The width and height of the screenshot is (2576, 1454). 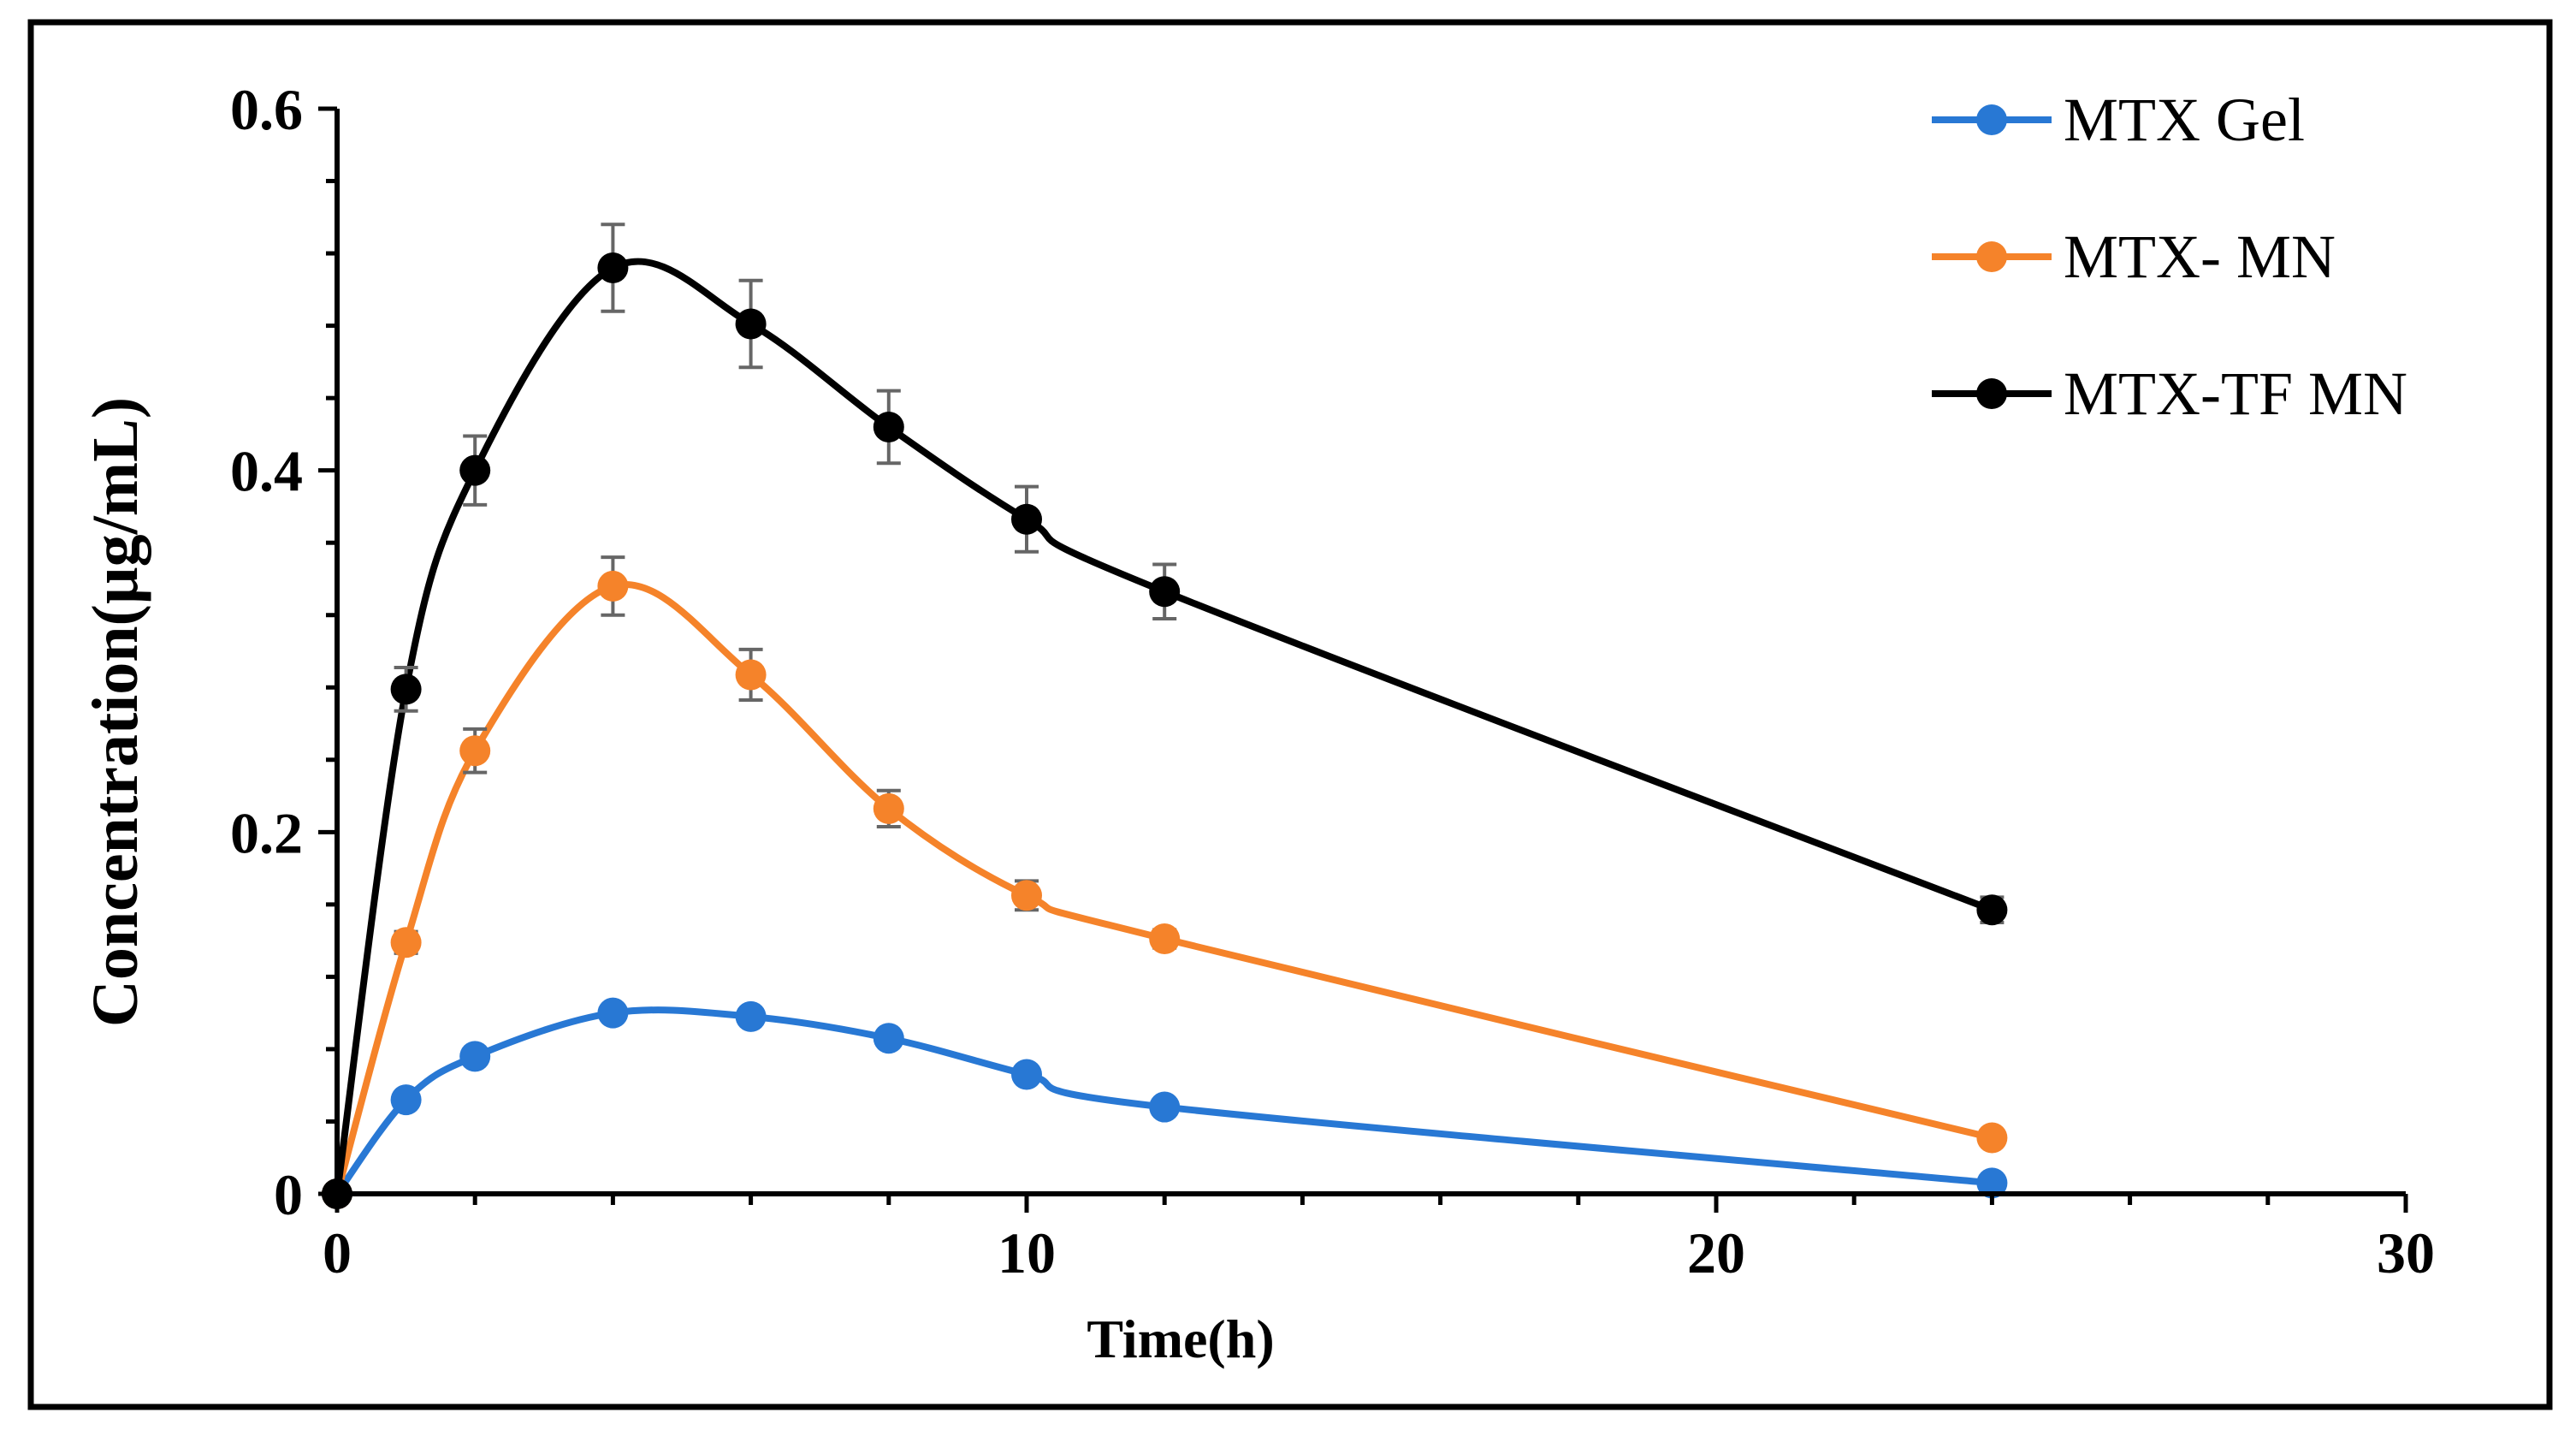 I want to click on y-tick-label: 0.6, so click(x=266, y=109).